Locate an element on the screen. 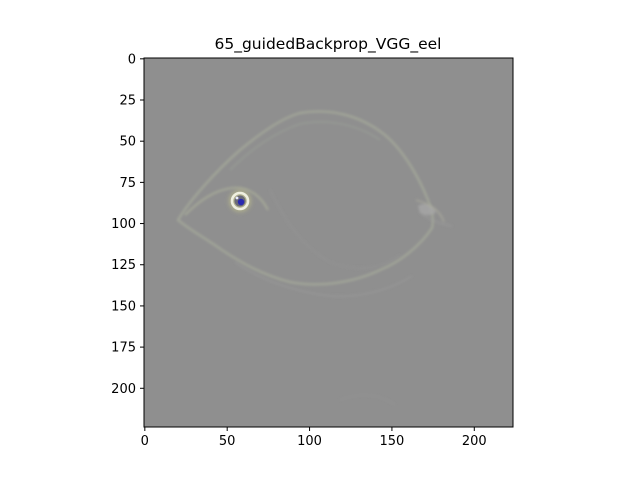 This screenshot has width=640, height=480. y-tick-label: 200 is located at coordinates (123, 389).